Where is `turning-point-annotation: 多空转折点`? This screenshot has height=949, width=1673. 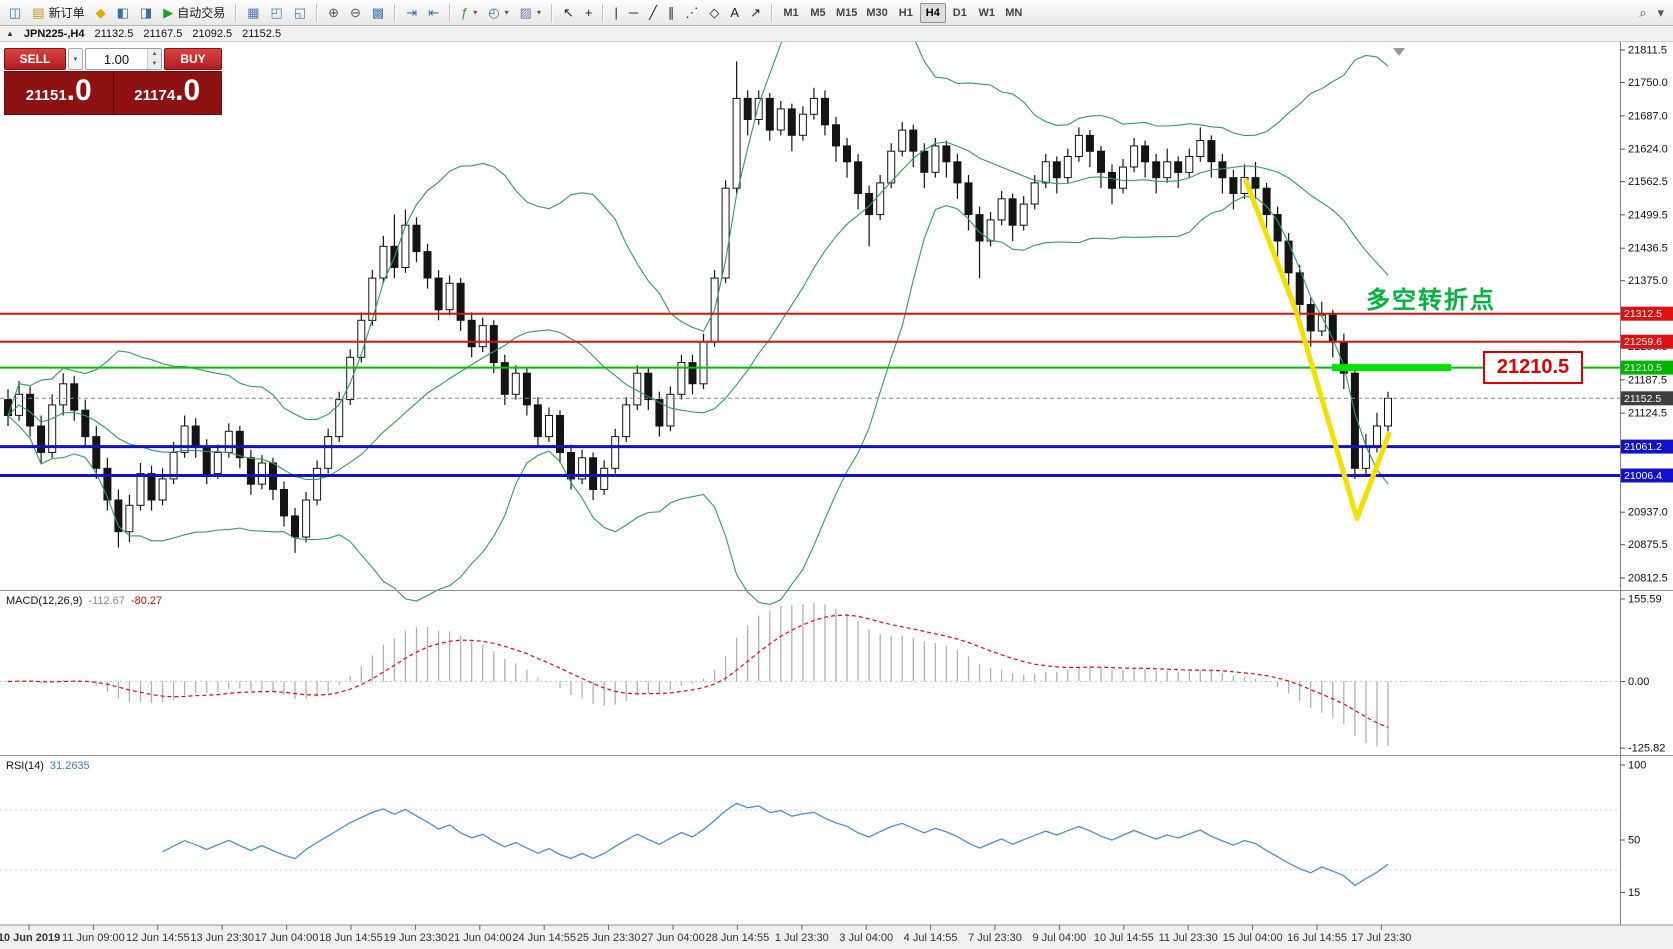 turning-point-annotation: 多空转折点 is located at coordinates (1431, 300).